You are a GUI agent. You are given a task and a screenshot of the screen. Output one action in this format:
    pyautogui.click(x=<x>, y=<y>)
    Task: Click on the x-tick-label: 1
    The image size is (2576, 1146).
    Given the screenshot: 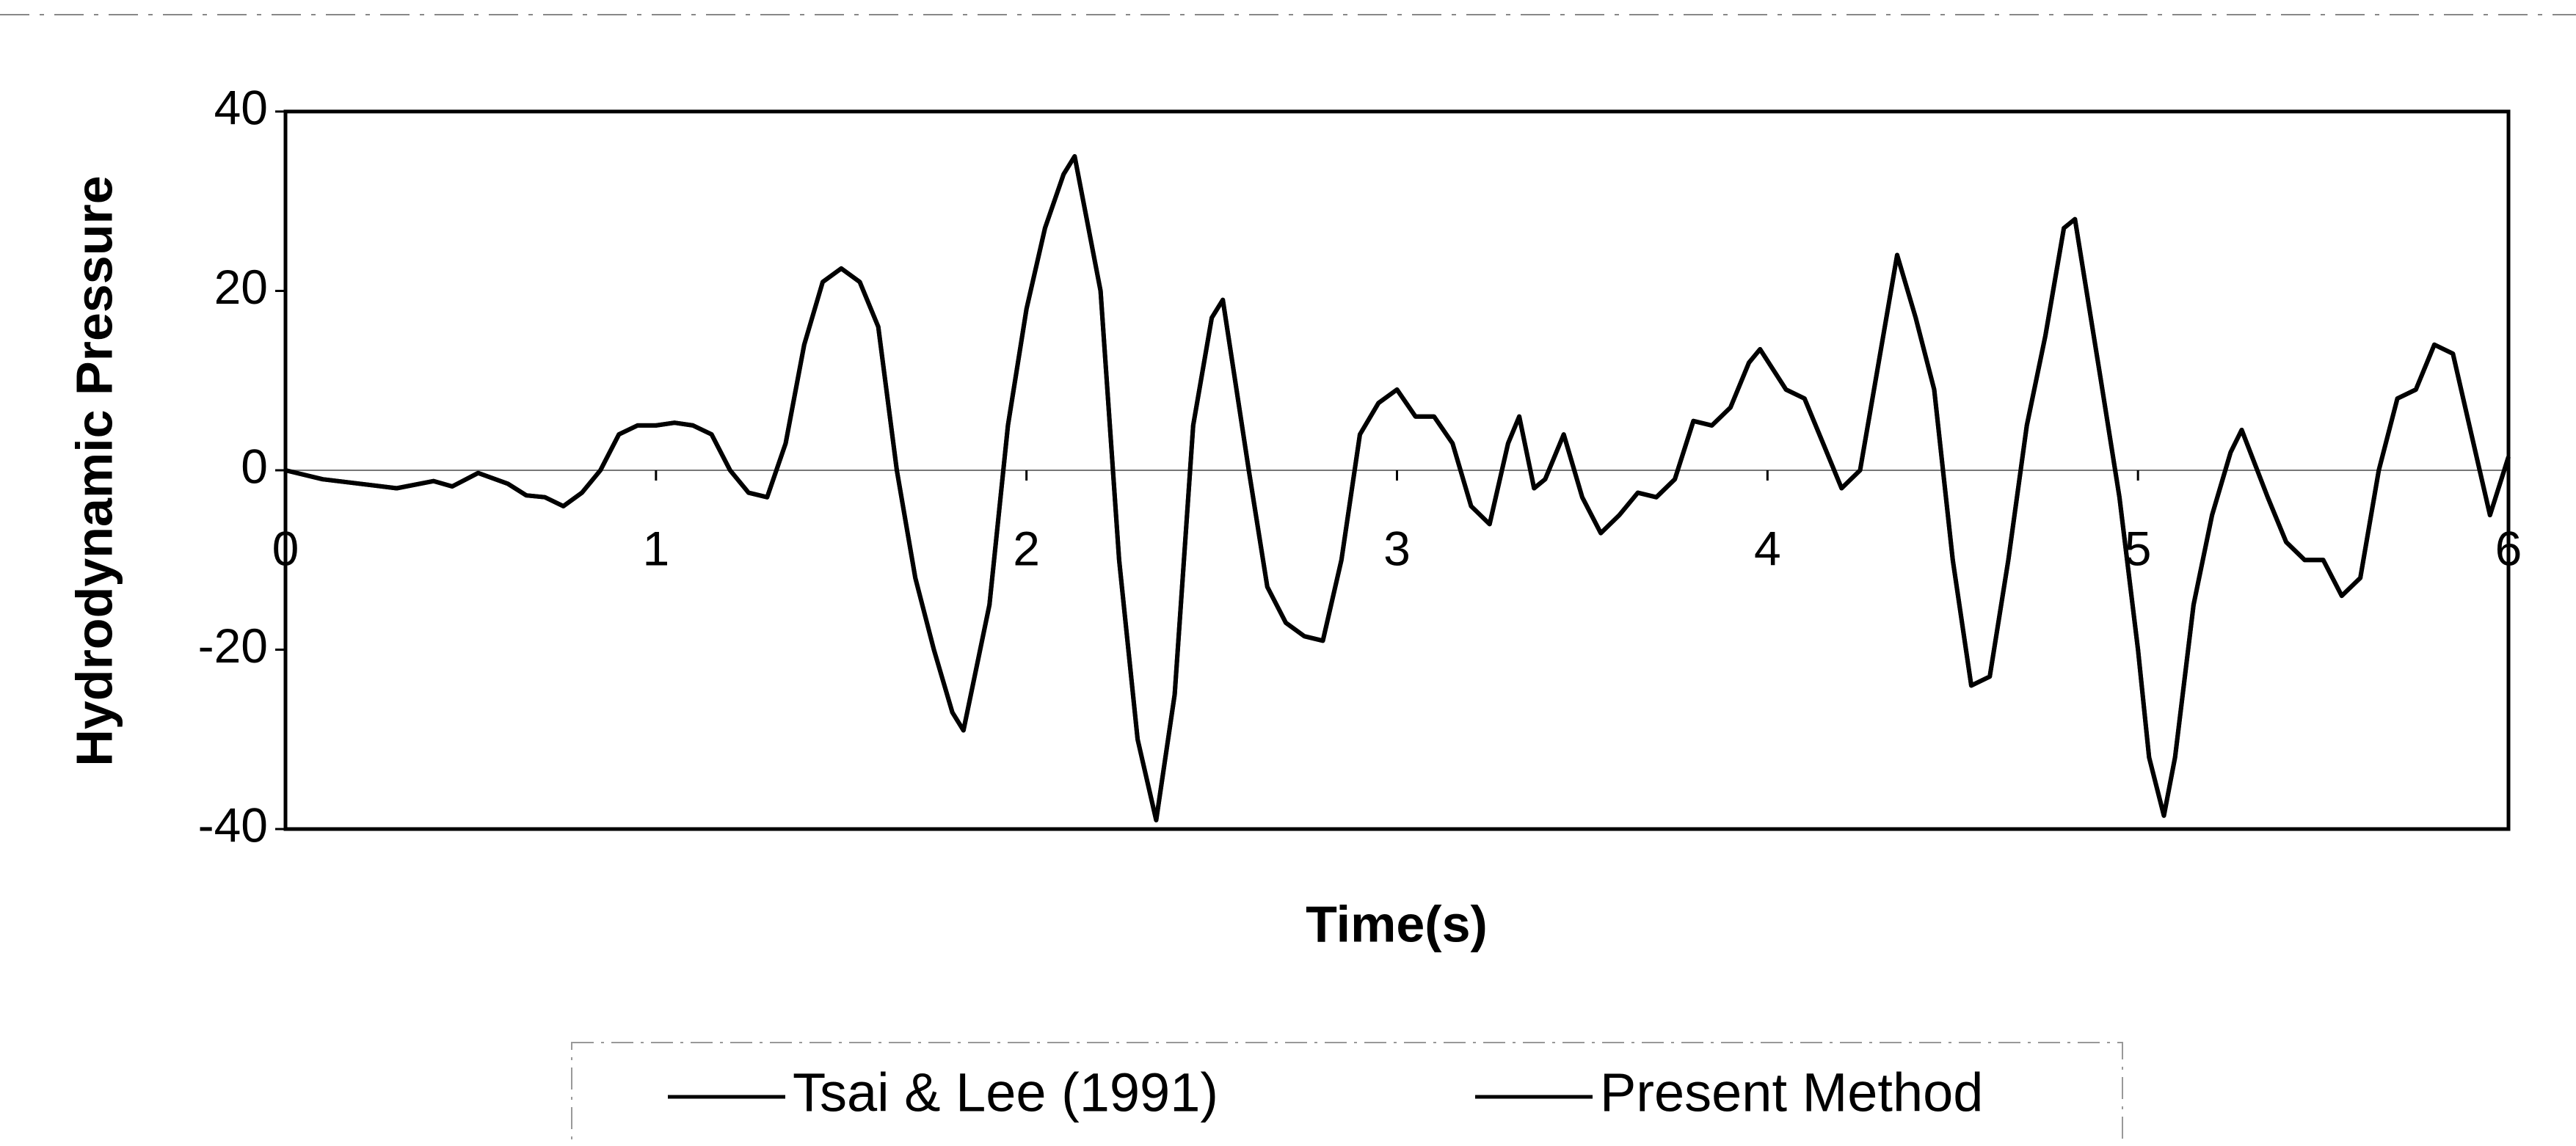 What is the action you would take?
    pyautogui.click(x=655, y=548)
    